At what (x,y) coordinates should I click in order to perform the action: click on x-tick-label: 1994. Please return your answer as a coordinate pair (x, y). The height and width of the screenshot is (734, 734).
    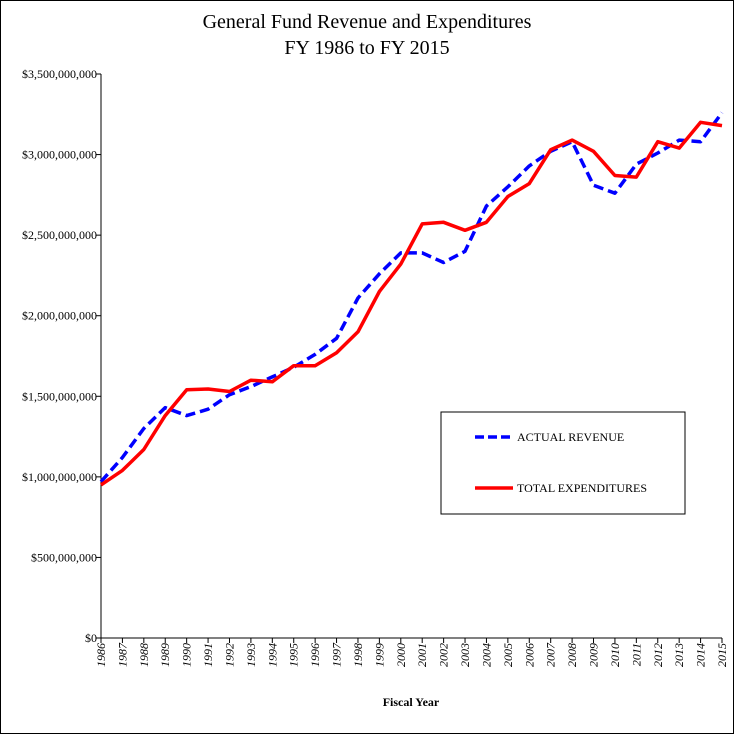
    Looking at the image, I should click on (272, 655).